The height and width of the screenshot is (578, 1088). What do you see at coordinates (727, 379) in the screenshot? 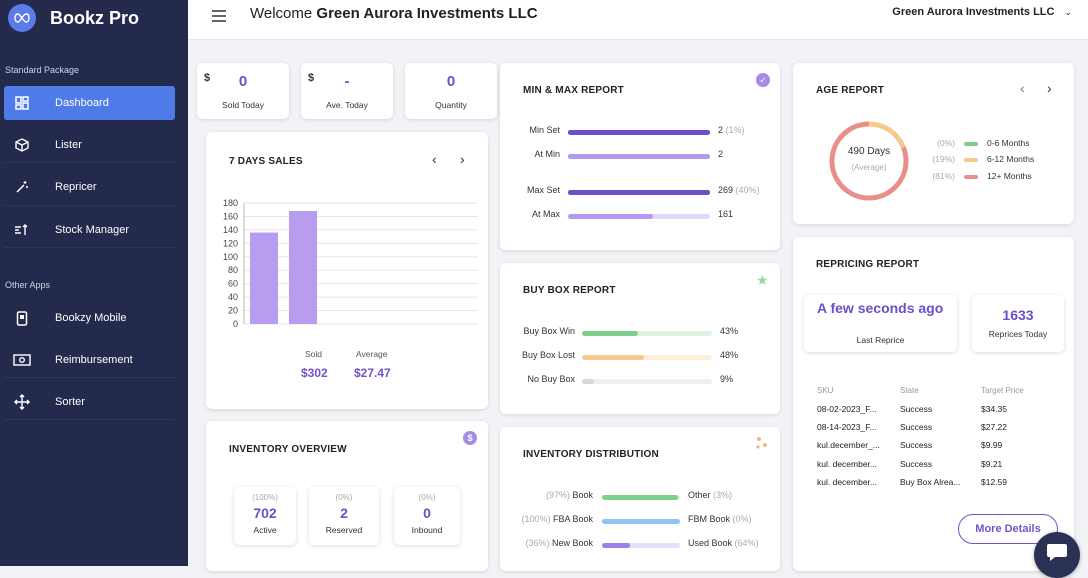
I see `row-value: 9%` at bounding box center [727, 379].